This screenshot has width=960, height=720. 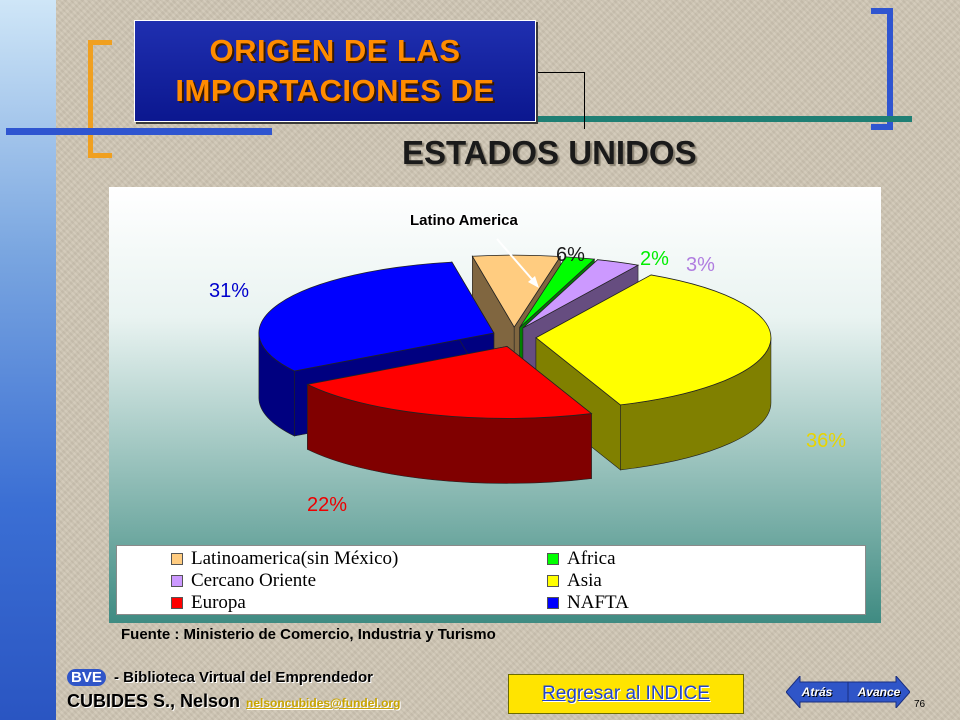 I want to click on legend-label: Latinoamerica(sin México), so click(x=295, y=558).